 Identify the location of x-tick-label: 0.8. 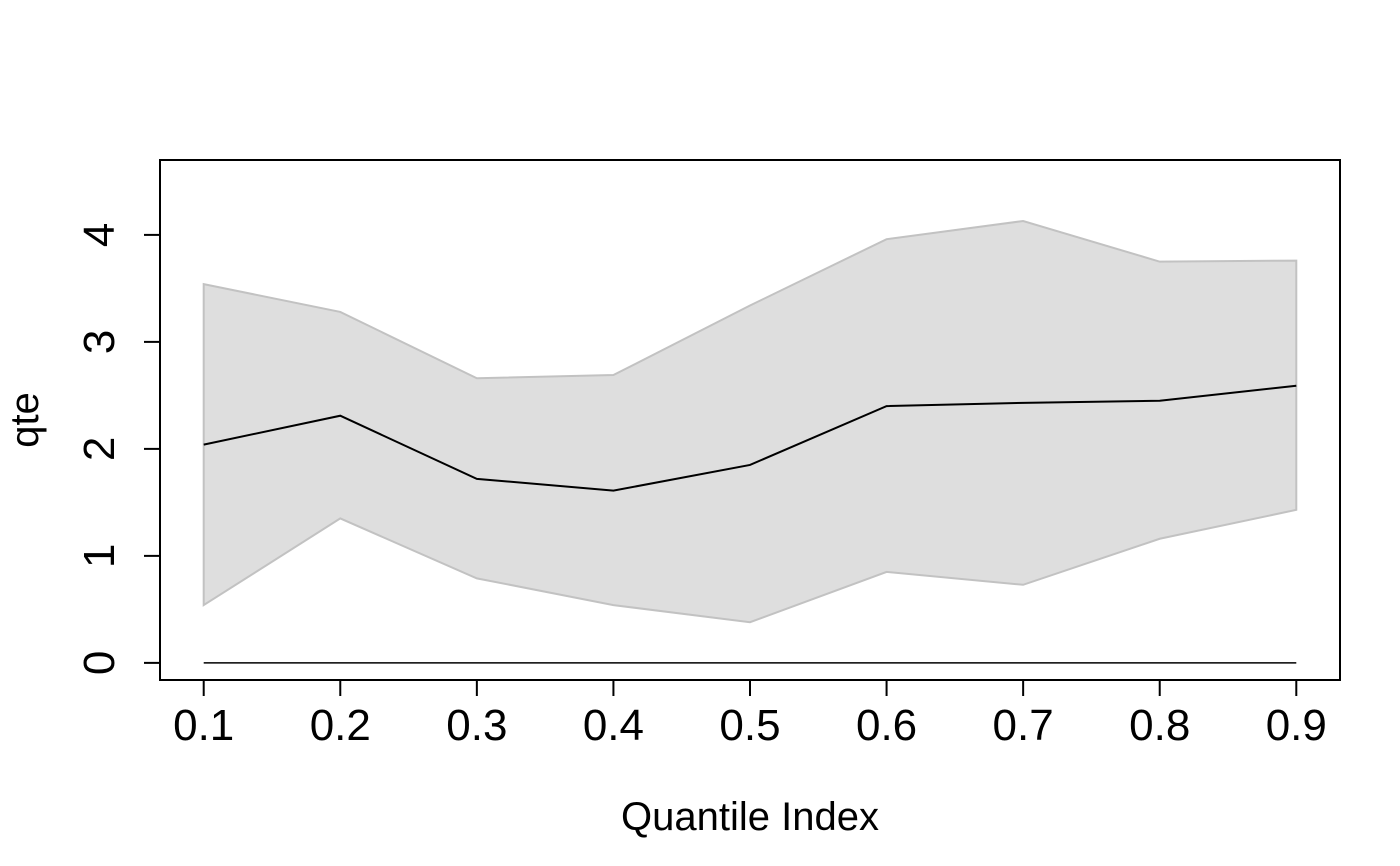
(1159, 725).